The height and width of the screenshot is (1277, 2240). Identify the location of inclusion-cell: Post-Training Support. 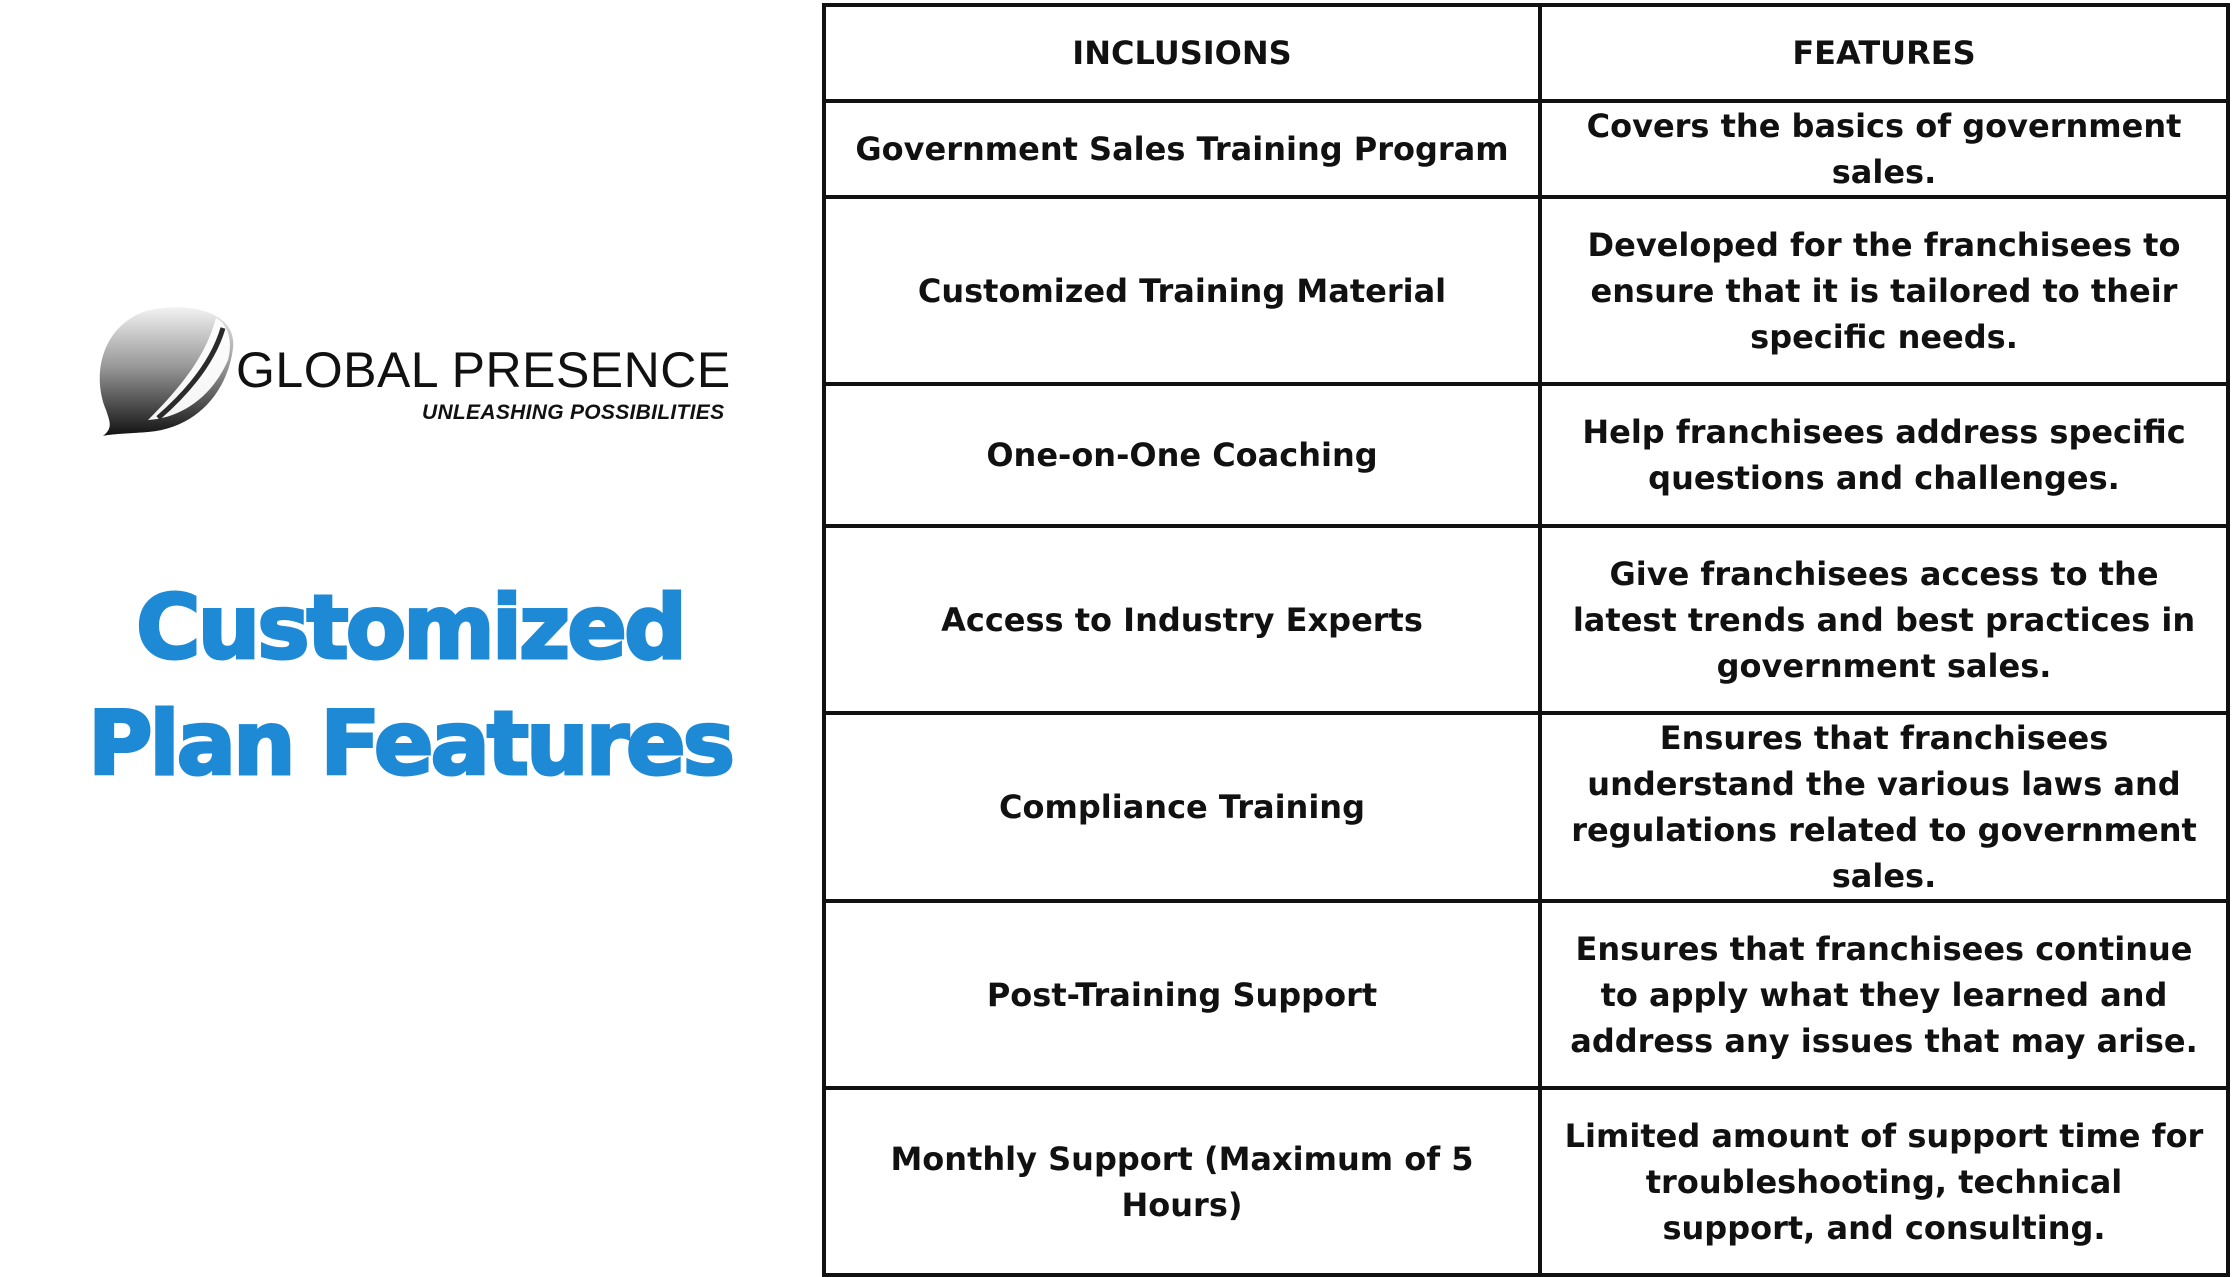
(1182, 994).